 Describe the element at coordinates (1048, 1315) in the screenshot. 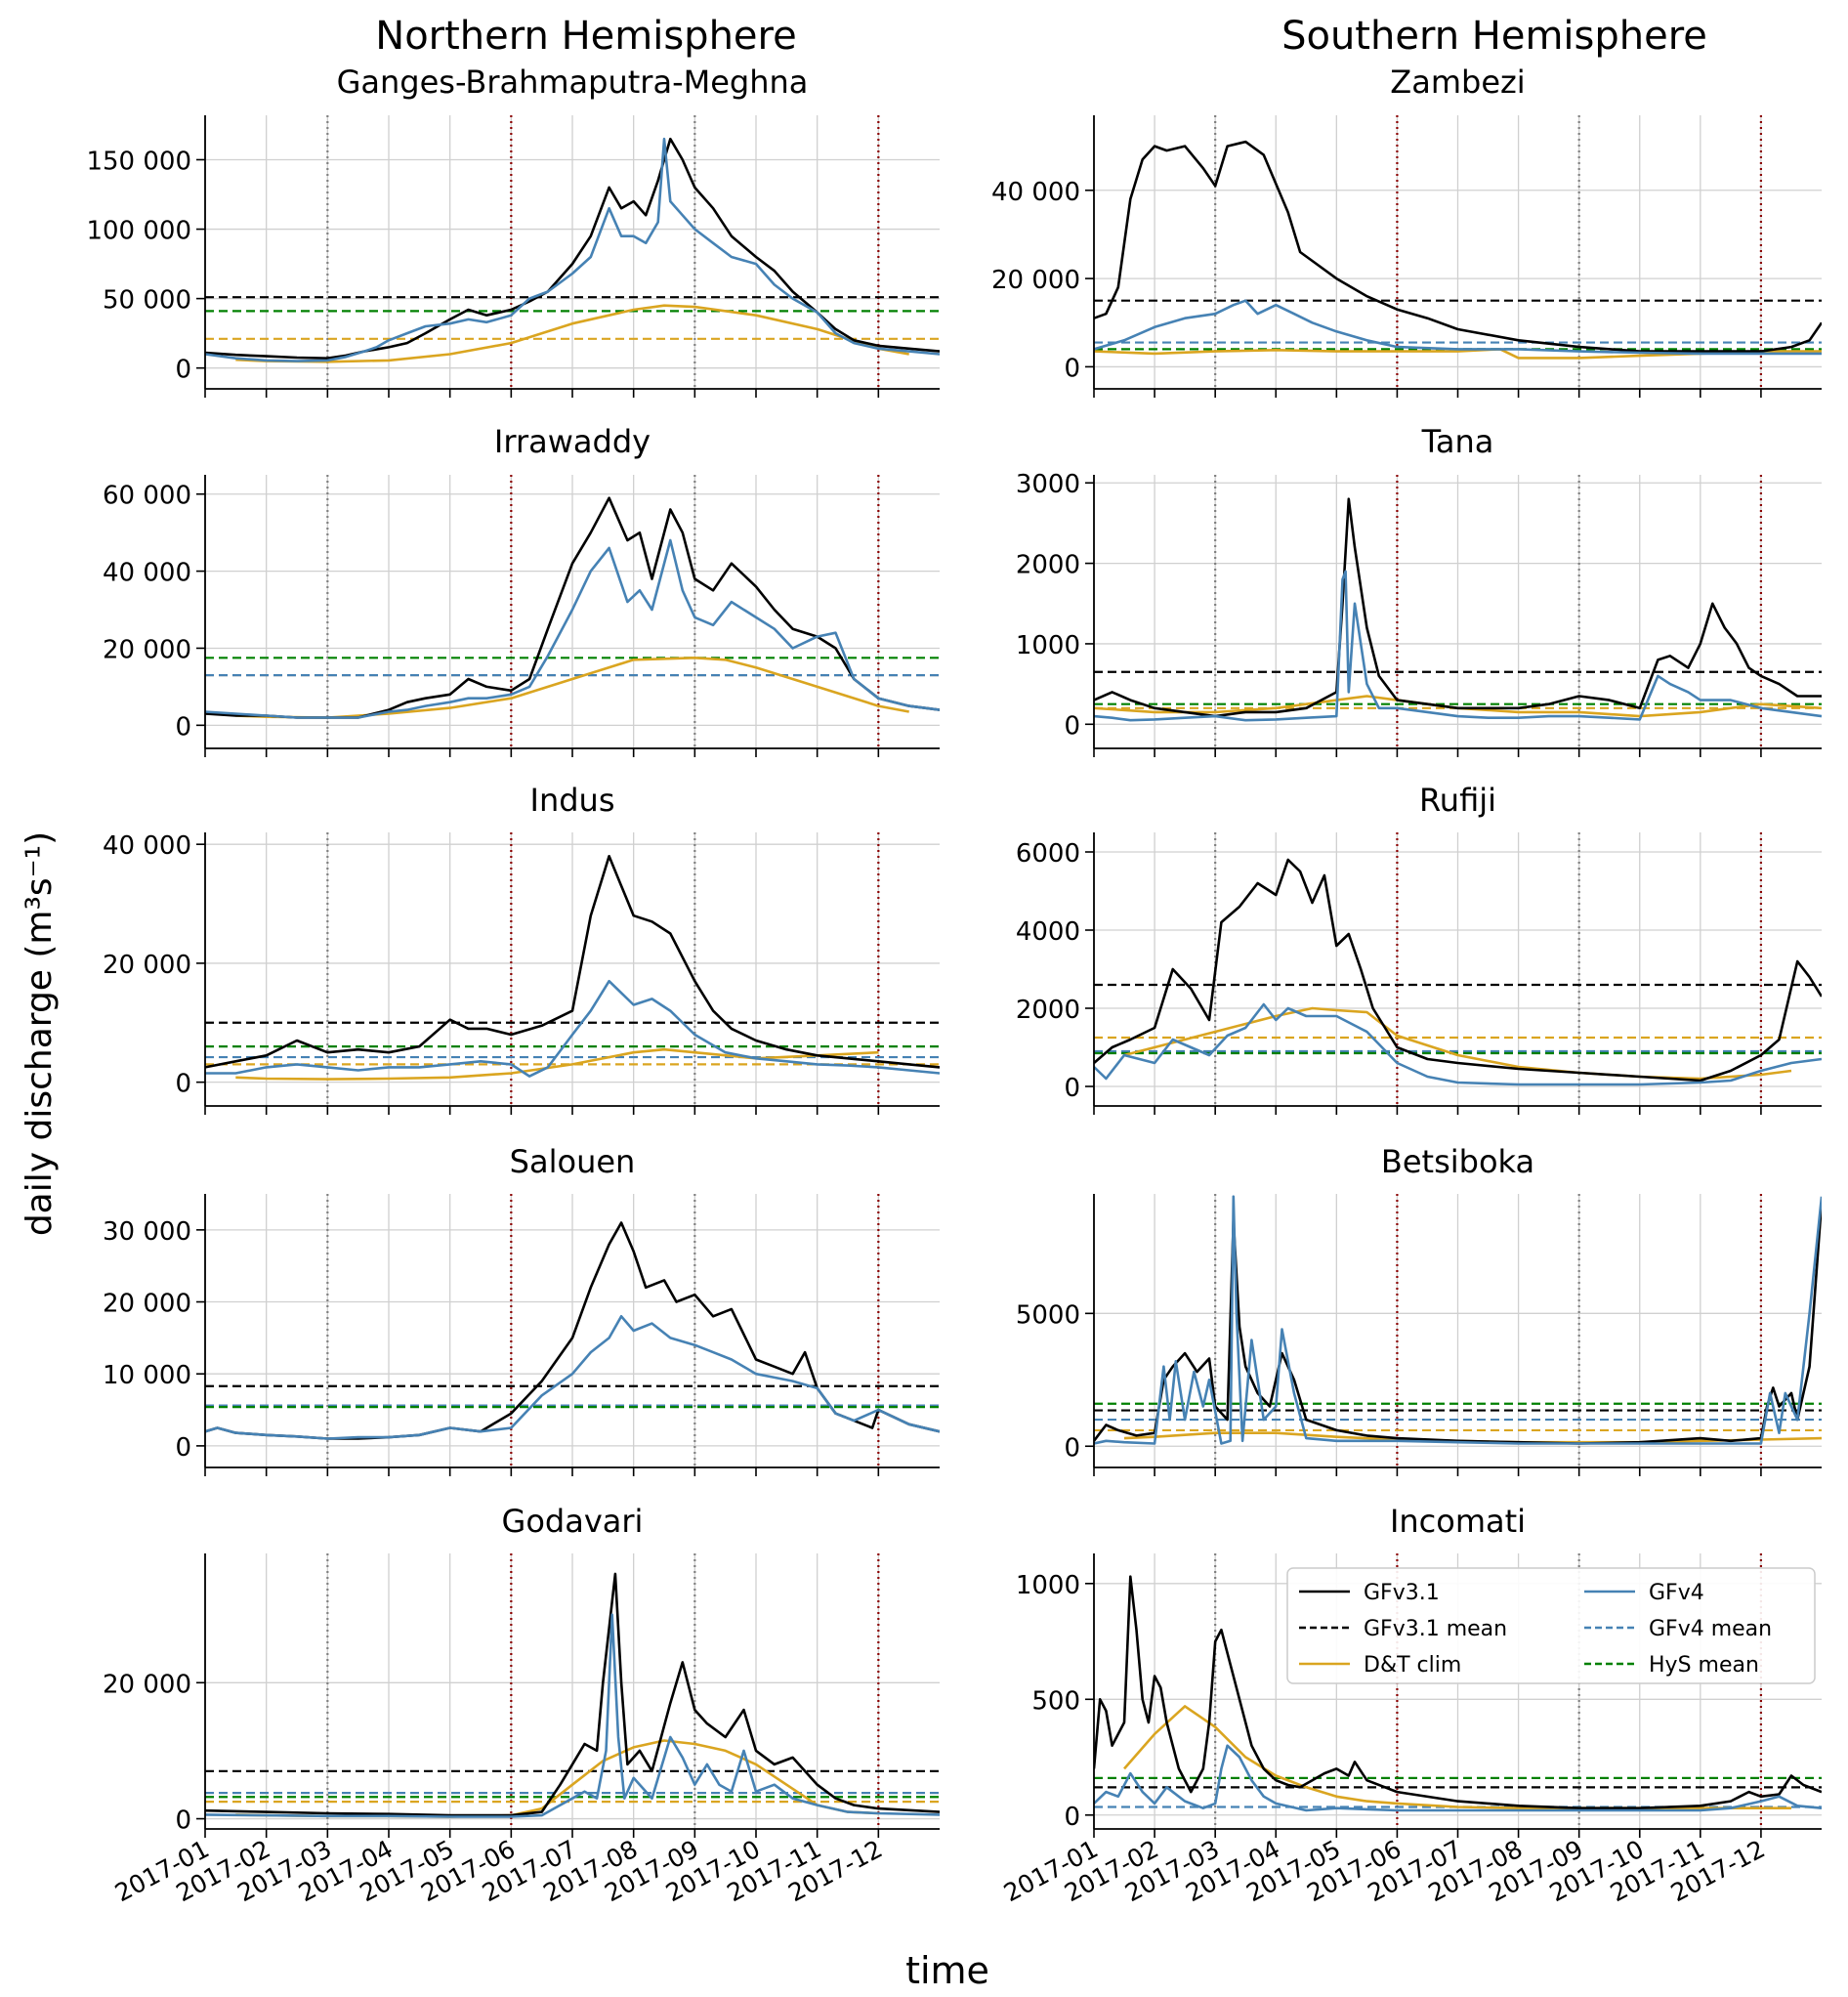

I see `y-tick-label: 5000` at that location.